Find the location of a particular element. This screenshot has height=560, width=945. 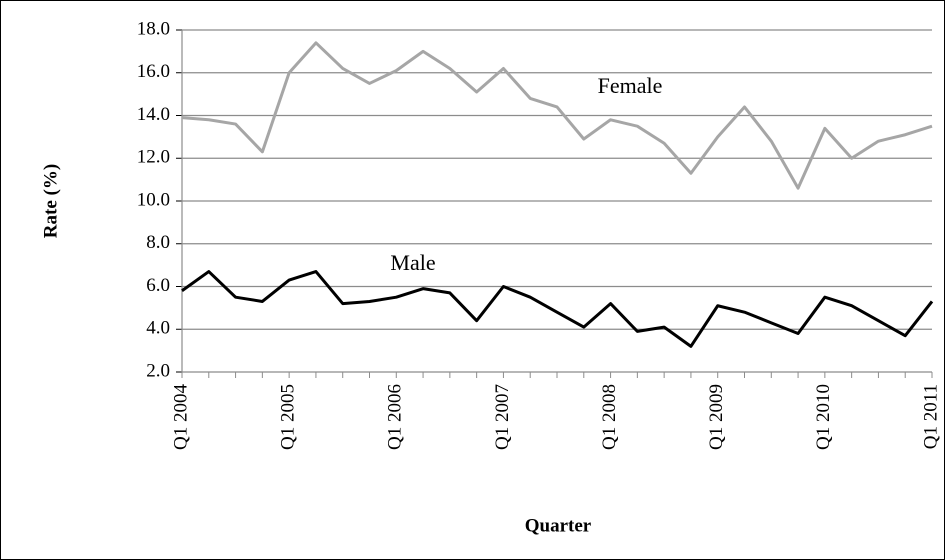

y-tick-label: 2.0 is located at coordinates (158, 370).